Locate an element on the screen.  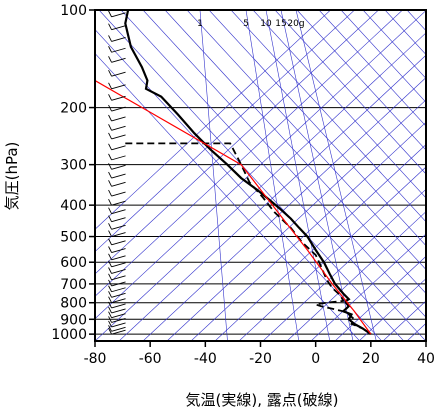
x-tick-label: -40 is located at coordinates (205, 359).